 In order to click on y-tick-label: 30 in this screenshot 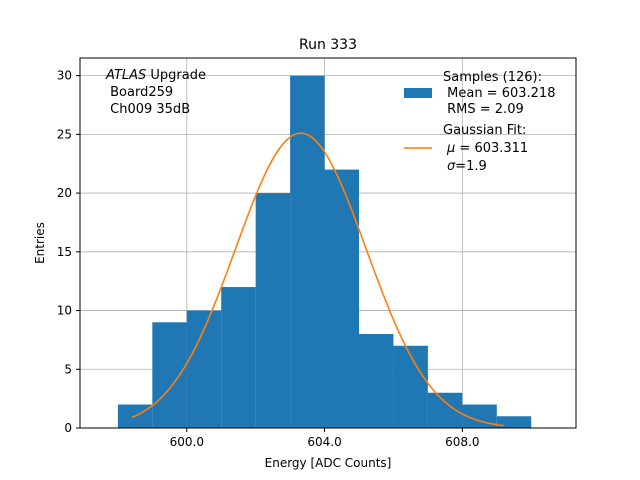, I will do `click(64, 76)`.